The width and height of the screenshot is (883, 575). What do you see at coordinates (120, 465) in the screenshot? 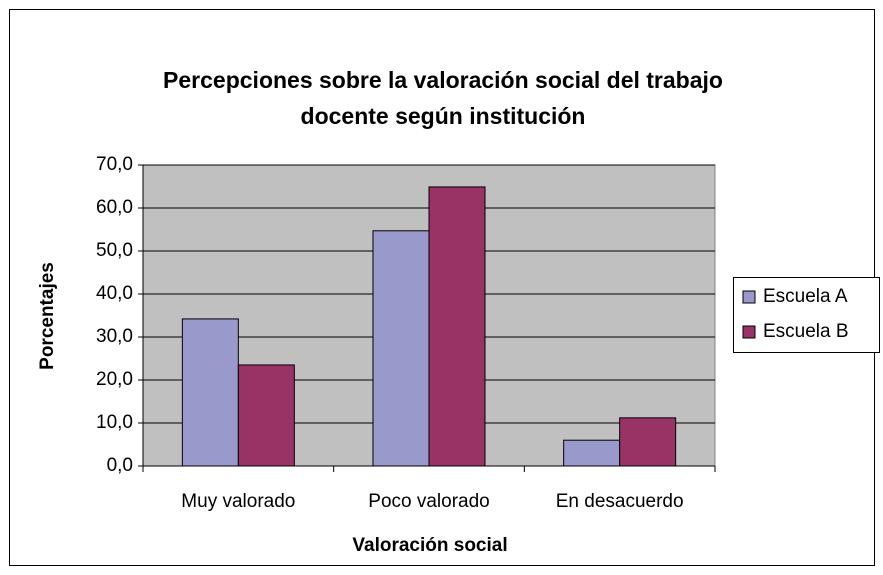
I see `y-tick-label: 0,0` at bounding box center [120, 465].